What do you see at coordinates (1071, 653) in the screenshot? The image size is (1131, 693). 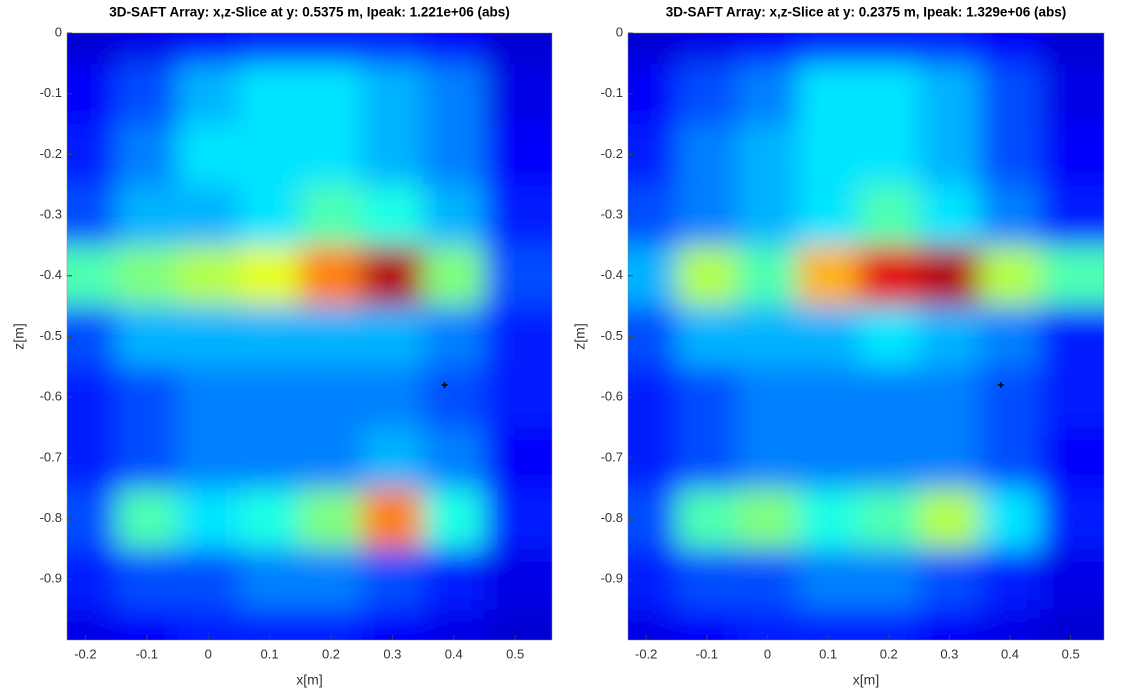 I see `x-tick-label: 0.5` at bounding box center [1071, 653].